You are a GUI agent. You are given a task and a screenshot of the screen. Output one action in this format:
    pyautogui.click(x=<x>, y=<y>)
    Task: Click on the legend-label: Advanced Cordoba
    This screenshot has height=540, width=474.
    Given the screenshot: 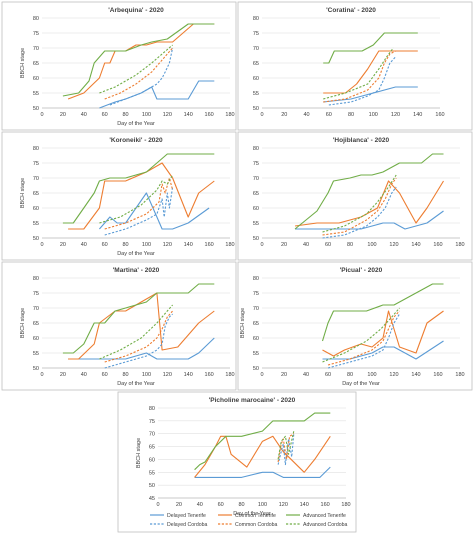 What is the action you would take?
    pyautogui.click(x=325, y=525)
    